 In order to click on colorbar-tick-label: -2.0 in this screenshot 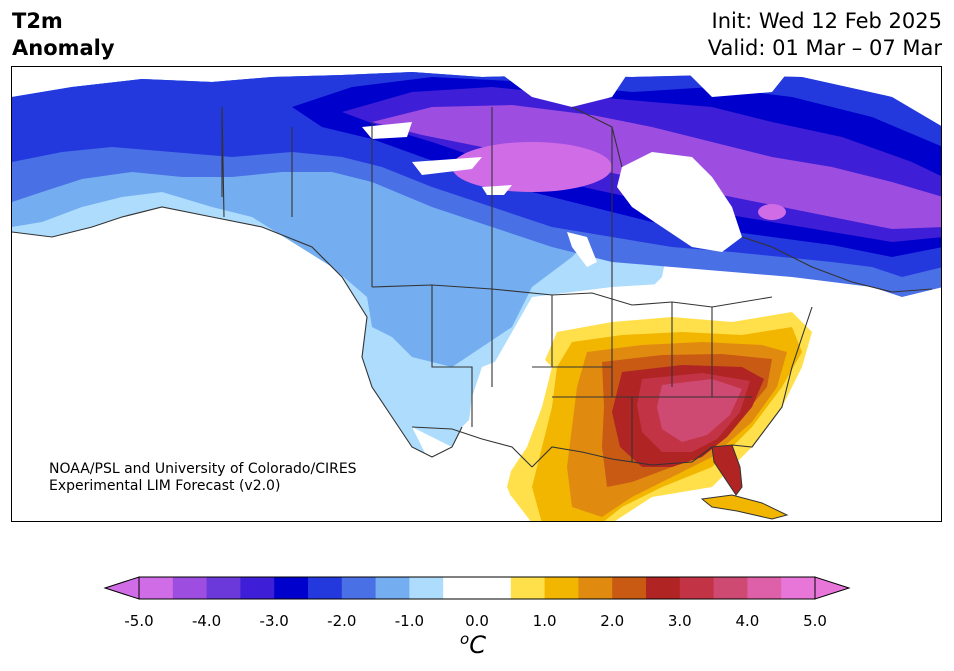, I will do `click(342, 621)`.